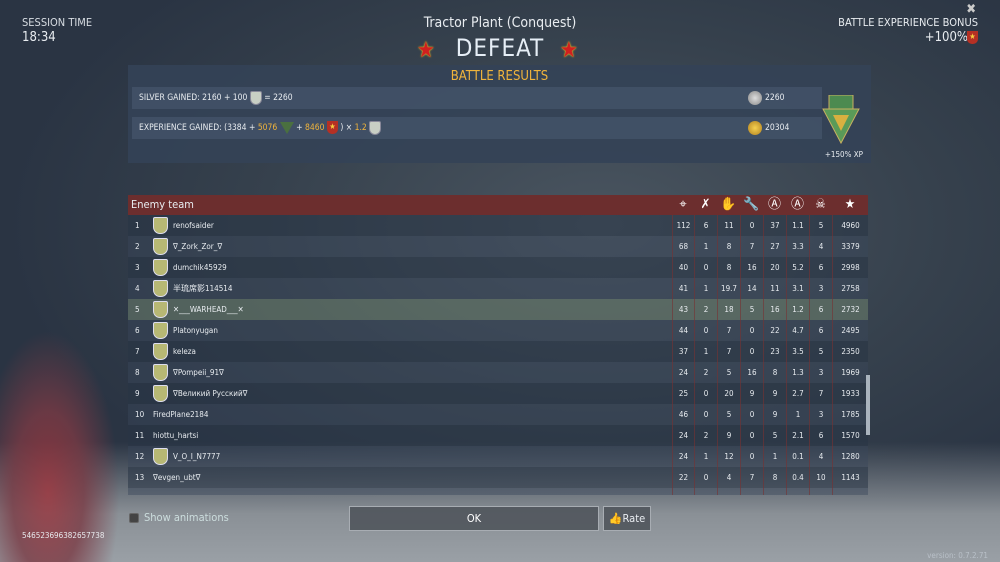 This screenshot has height=562, width=1000. I want to click on stat-cell: 11, so click(728, 225).